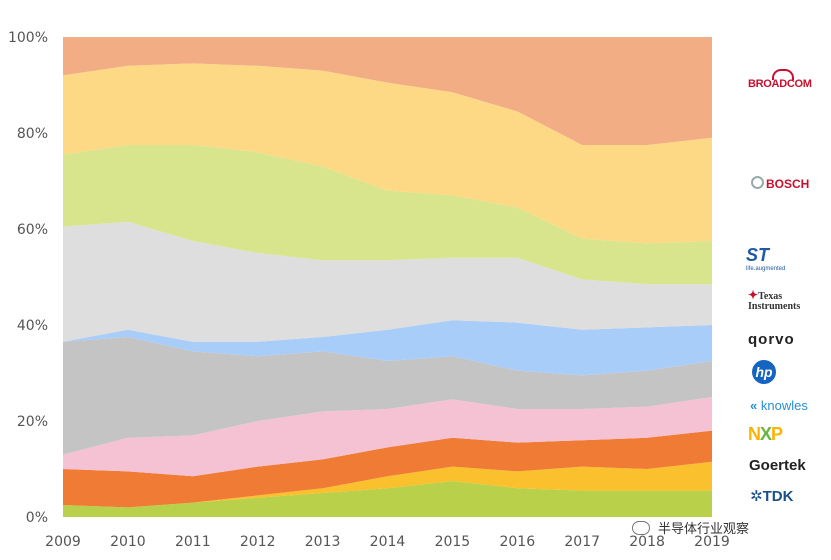 This screenshot has width=831, height=560. I want to click on x-tick-label: 2011, so click(193, 542).